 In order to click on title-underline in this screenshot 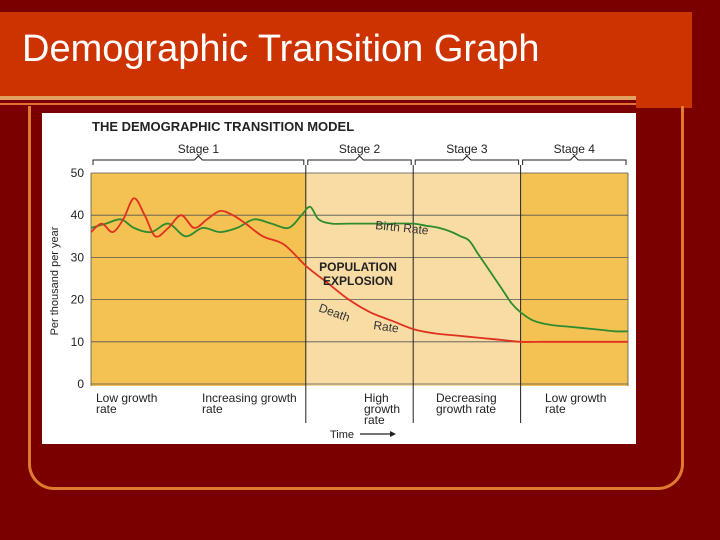, I will do `click(318, 98)`.